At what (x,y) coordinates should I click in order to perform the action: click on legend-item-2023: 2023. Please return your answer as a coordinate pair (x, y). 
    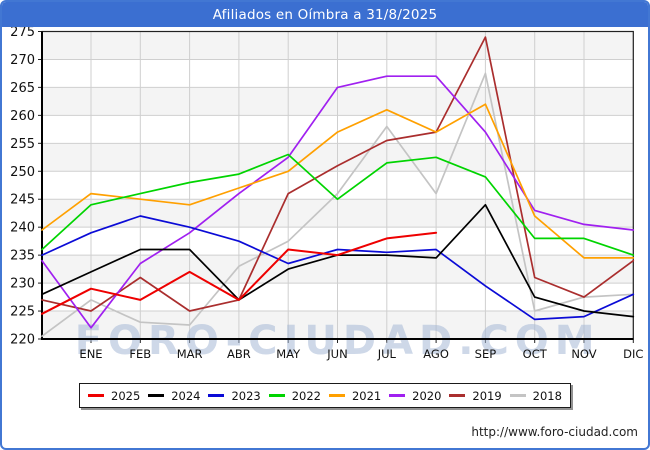
    Looking at the image, I should click on (234, 395).